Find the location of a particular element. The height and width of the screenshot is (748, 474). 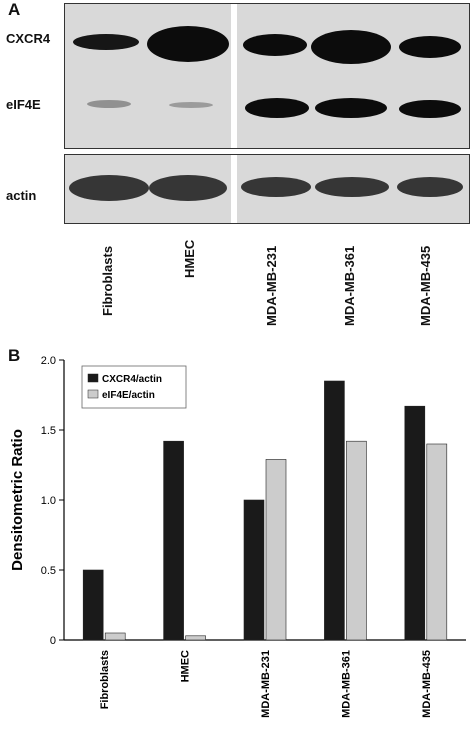

x-category-label: MDA-MB-361 is located at coordinates (346, 684).